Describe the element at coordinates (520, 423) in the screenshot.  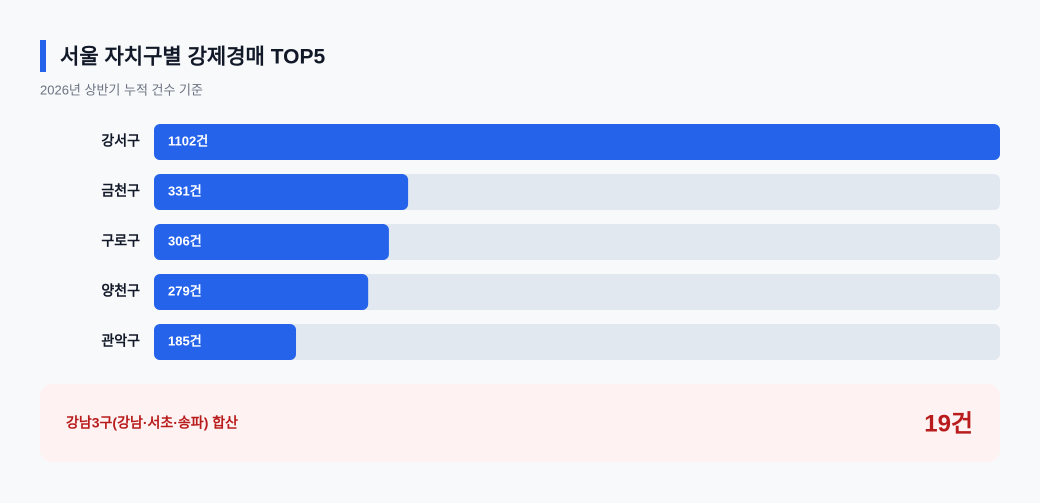
I see `summary-box` at that location.